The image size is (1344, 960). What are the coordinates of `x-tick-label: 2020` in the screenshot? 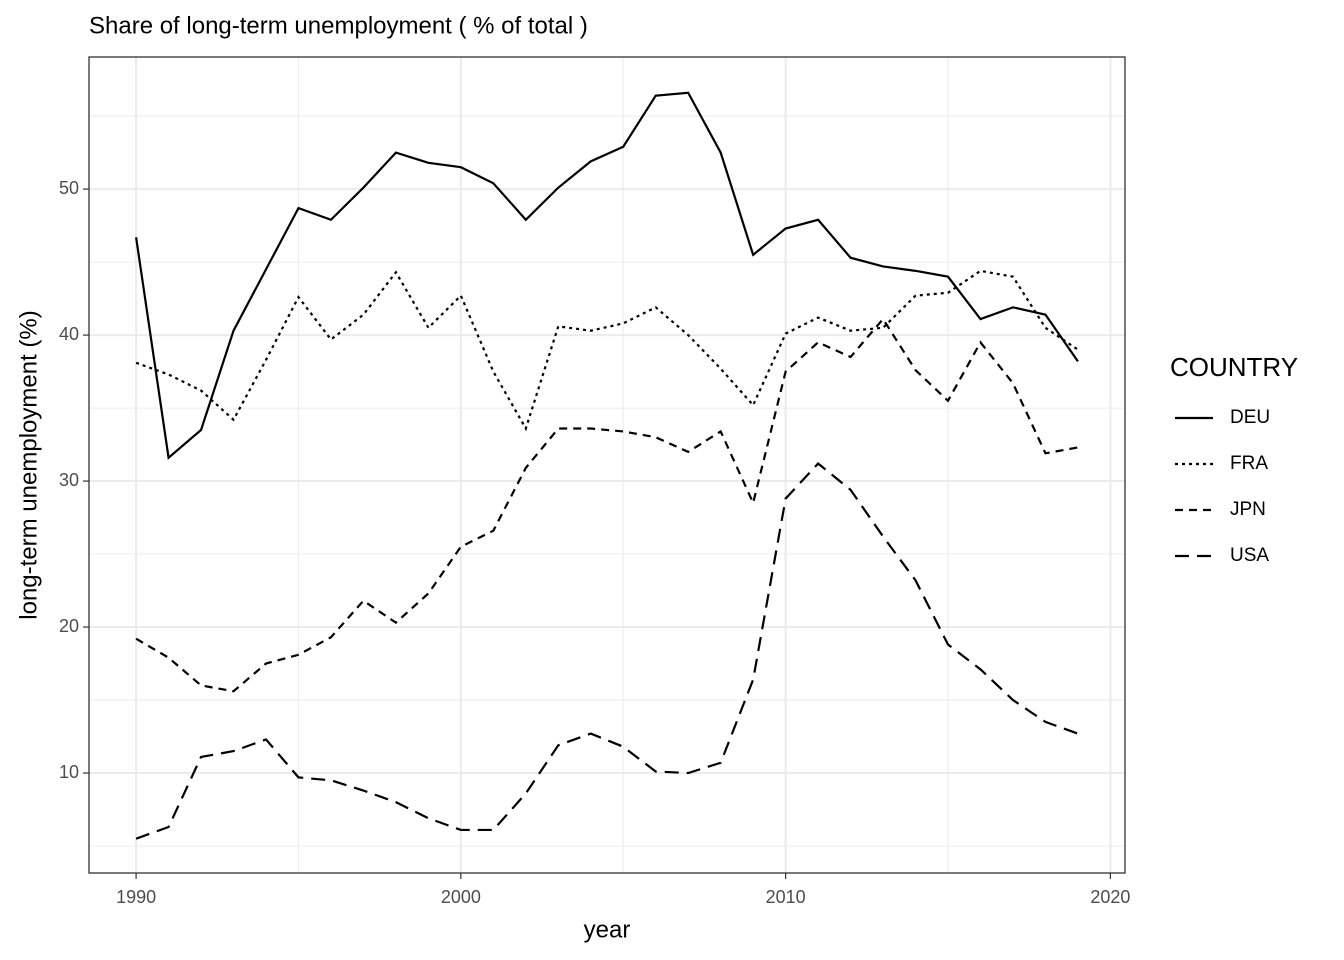 It's located at (1110, 897).